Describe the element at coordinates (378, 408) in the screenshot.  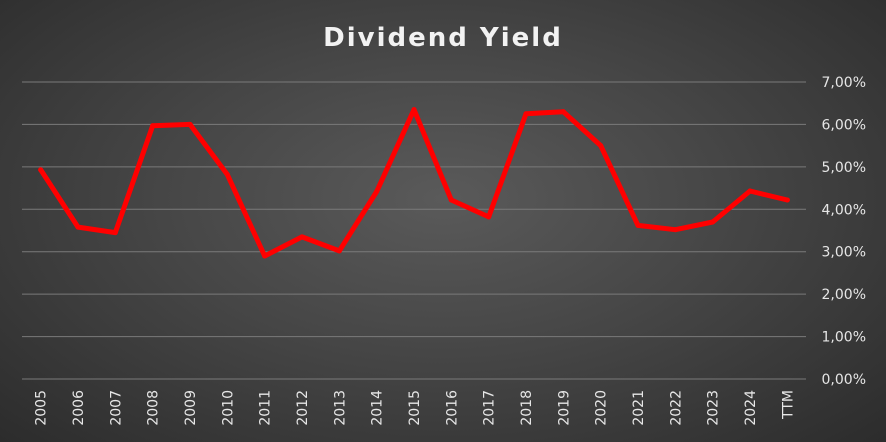
I see `x-tick-label: 2014` at that location.